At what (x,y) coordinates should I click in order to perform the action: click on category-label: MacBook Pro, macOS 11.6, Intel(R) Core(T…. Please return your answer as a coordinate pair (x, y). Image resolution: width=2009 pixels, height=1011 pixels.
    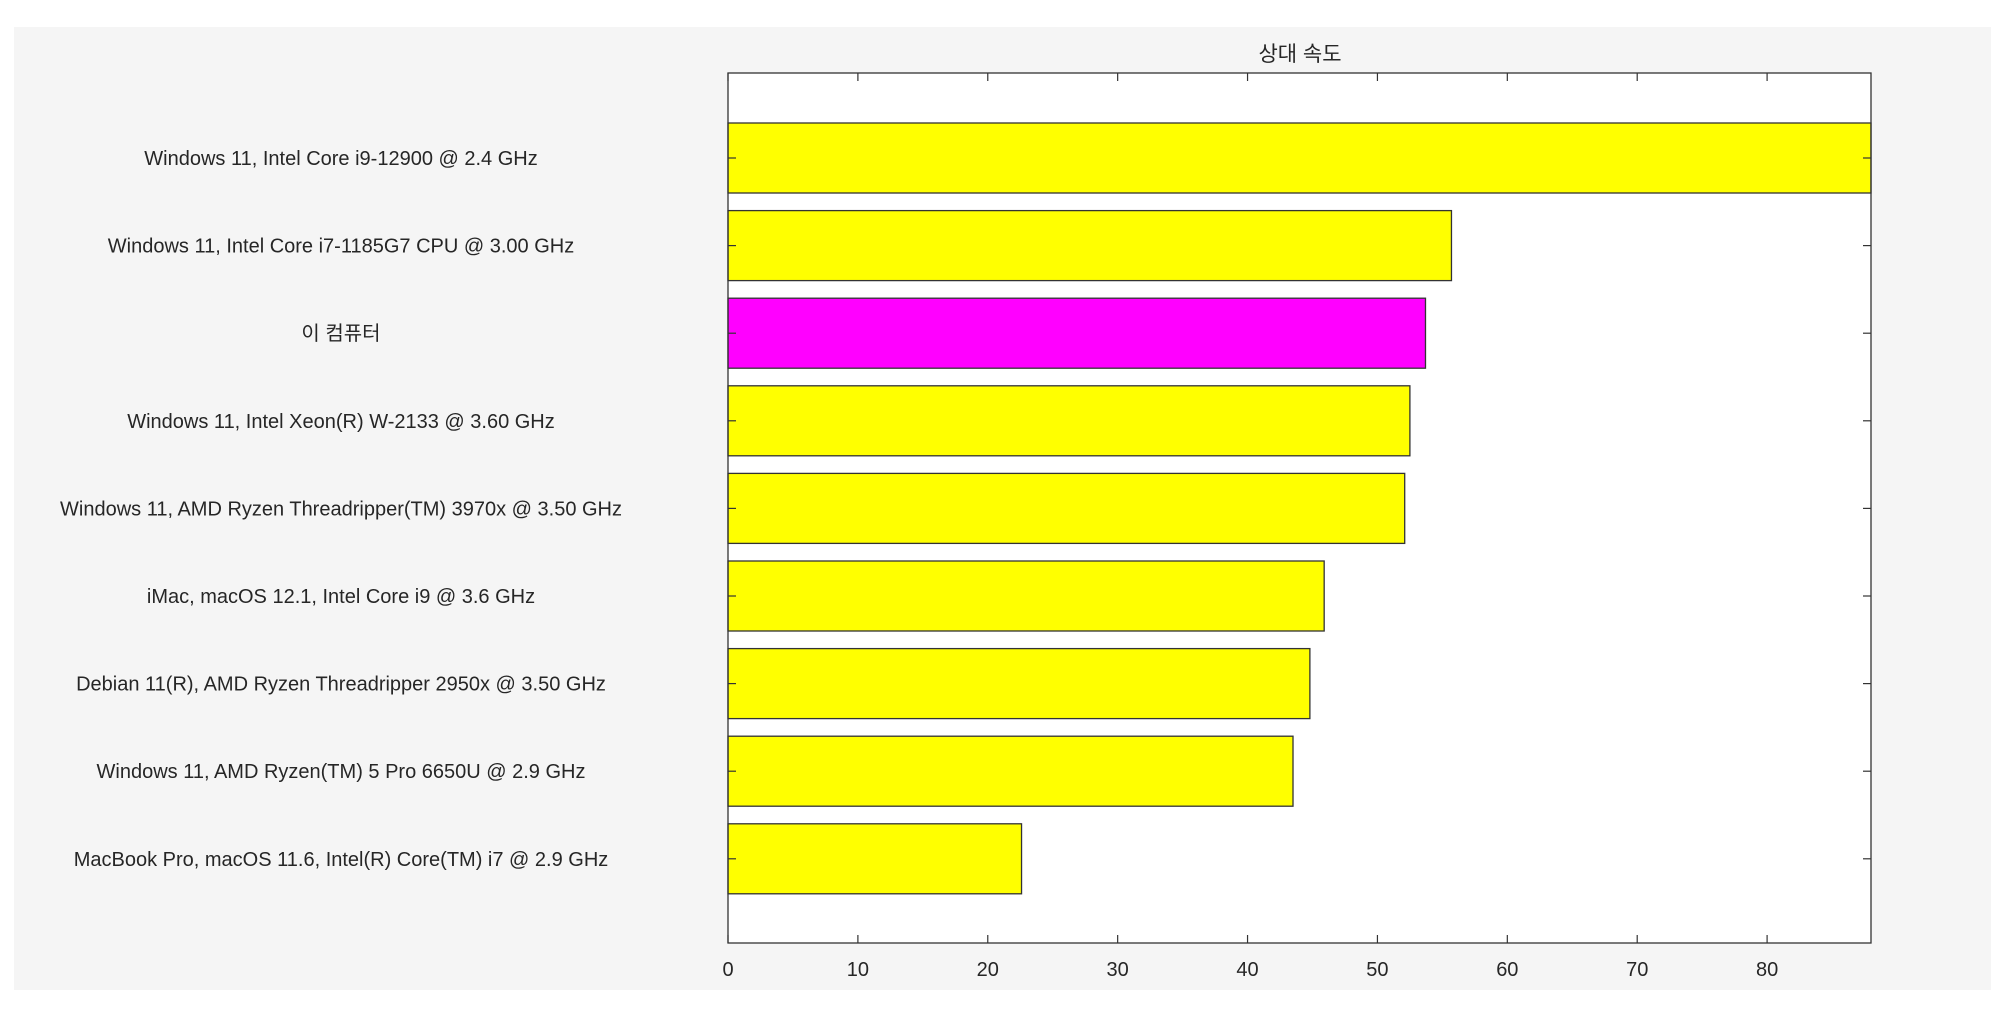
    Looking at the image, I should click on (341, 860).